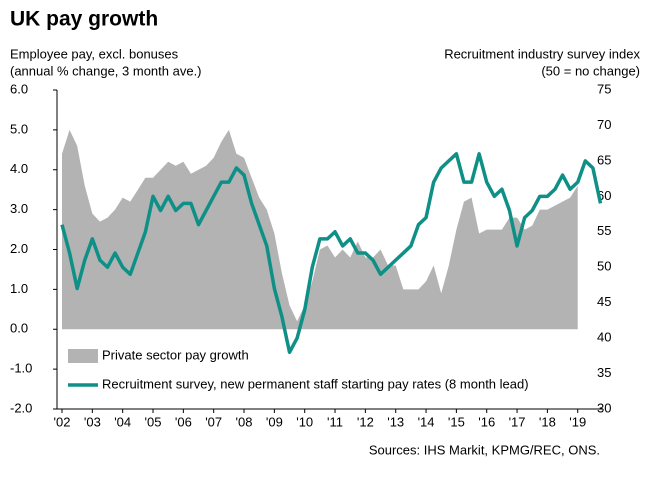  I want to click on y2-tick-label: 45, so click(604, 301).